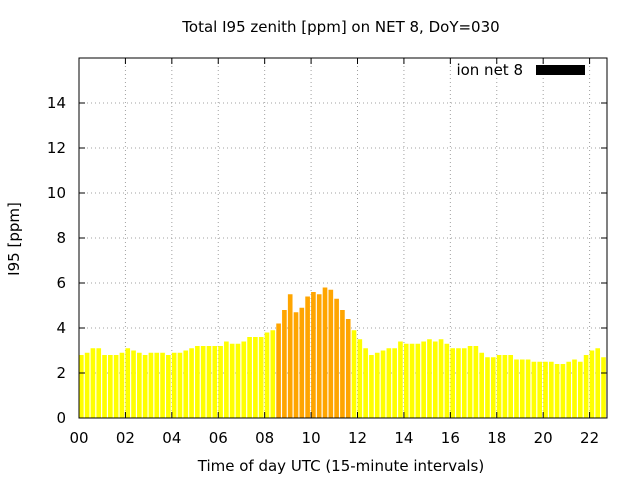 This screenshot has width=640, height=480. I want to click on x-tick-label: 14, so click(403, 438).